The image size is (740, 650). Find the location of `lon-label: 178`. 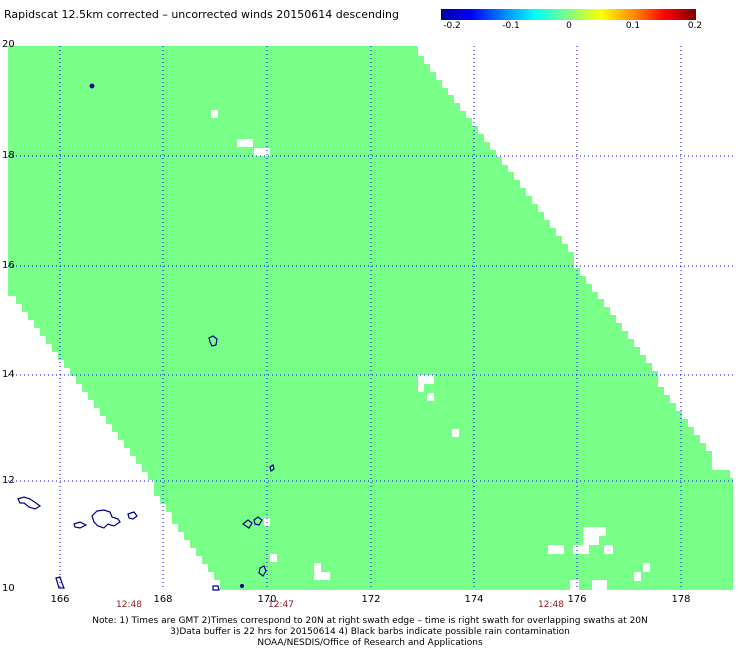

lon-label: 178 is located at coordinates (681, 599).